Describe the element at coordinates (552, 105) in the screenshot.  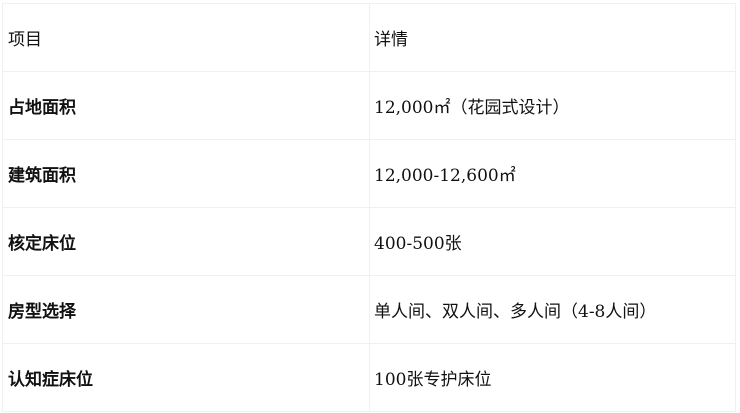
I see `row-value: 12,000㎡（花园式设计）` at that location.